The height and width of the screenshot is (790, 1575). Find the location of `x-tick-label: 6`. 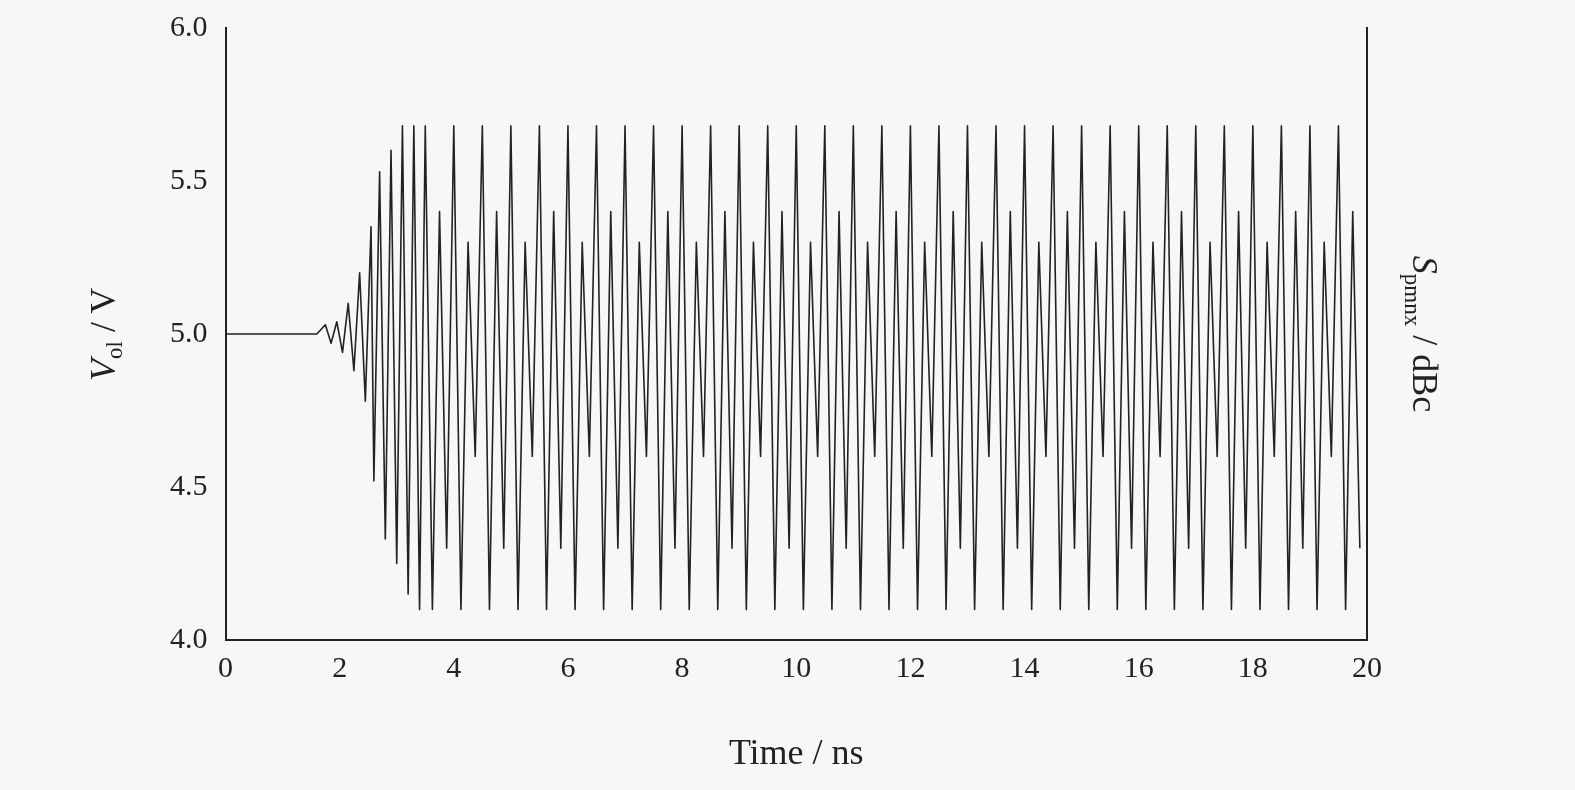

x-tick-label: 6 is located at coordinates (568, 666).